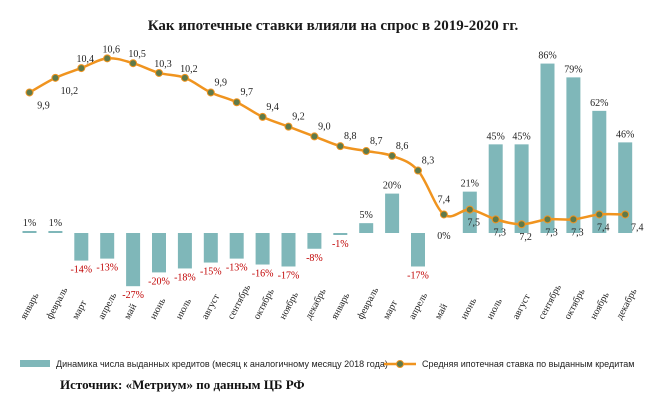 This screenshot has width=664, height=400. What do you see at coordinates (368, 303) in the screenshot?
I see `x-tick-label: февраль` at bounding box center [368, 303].